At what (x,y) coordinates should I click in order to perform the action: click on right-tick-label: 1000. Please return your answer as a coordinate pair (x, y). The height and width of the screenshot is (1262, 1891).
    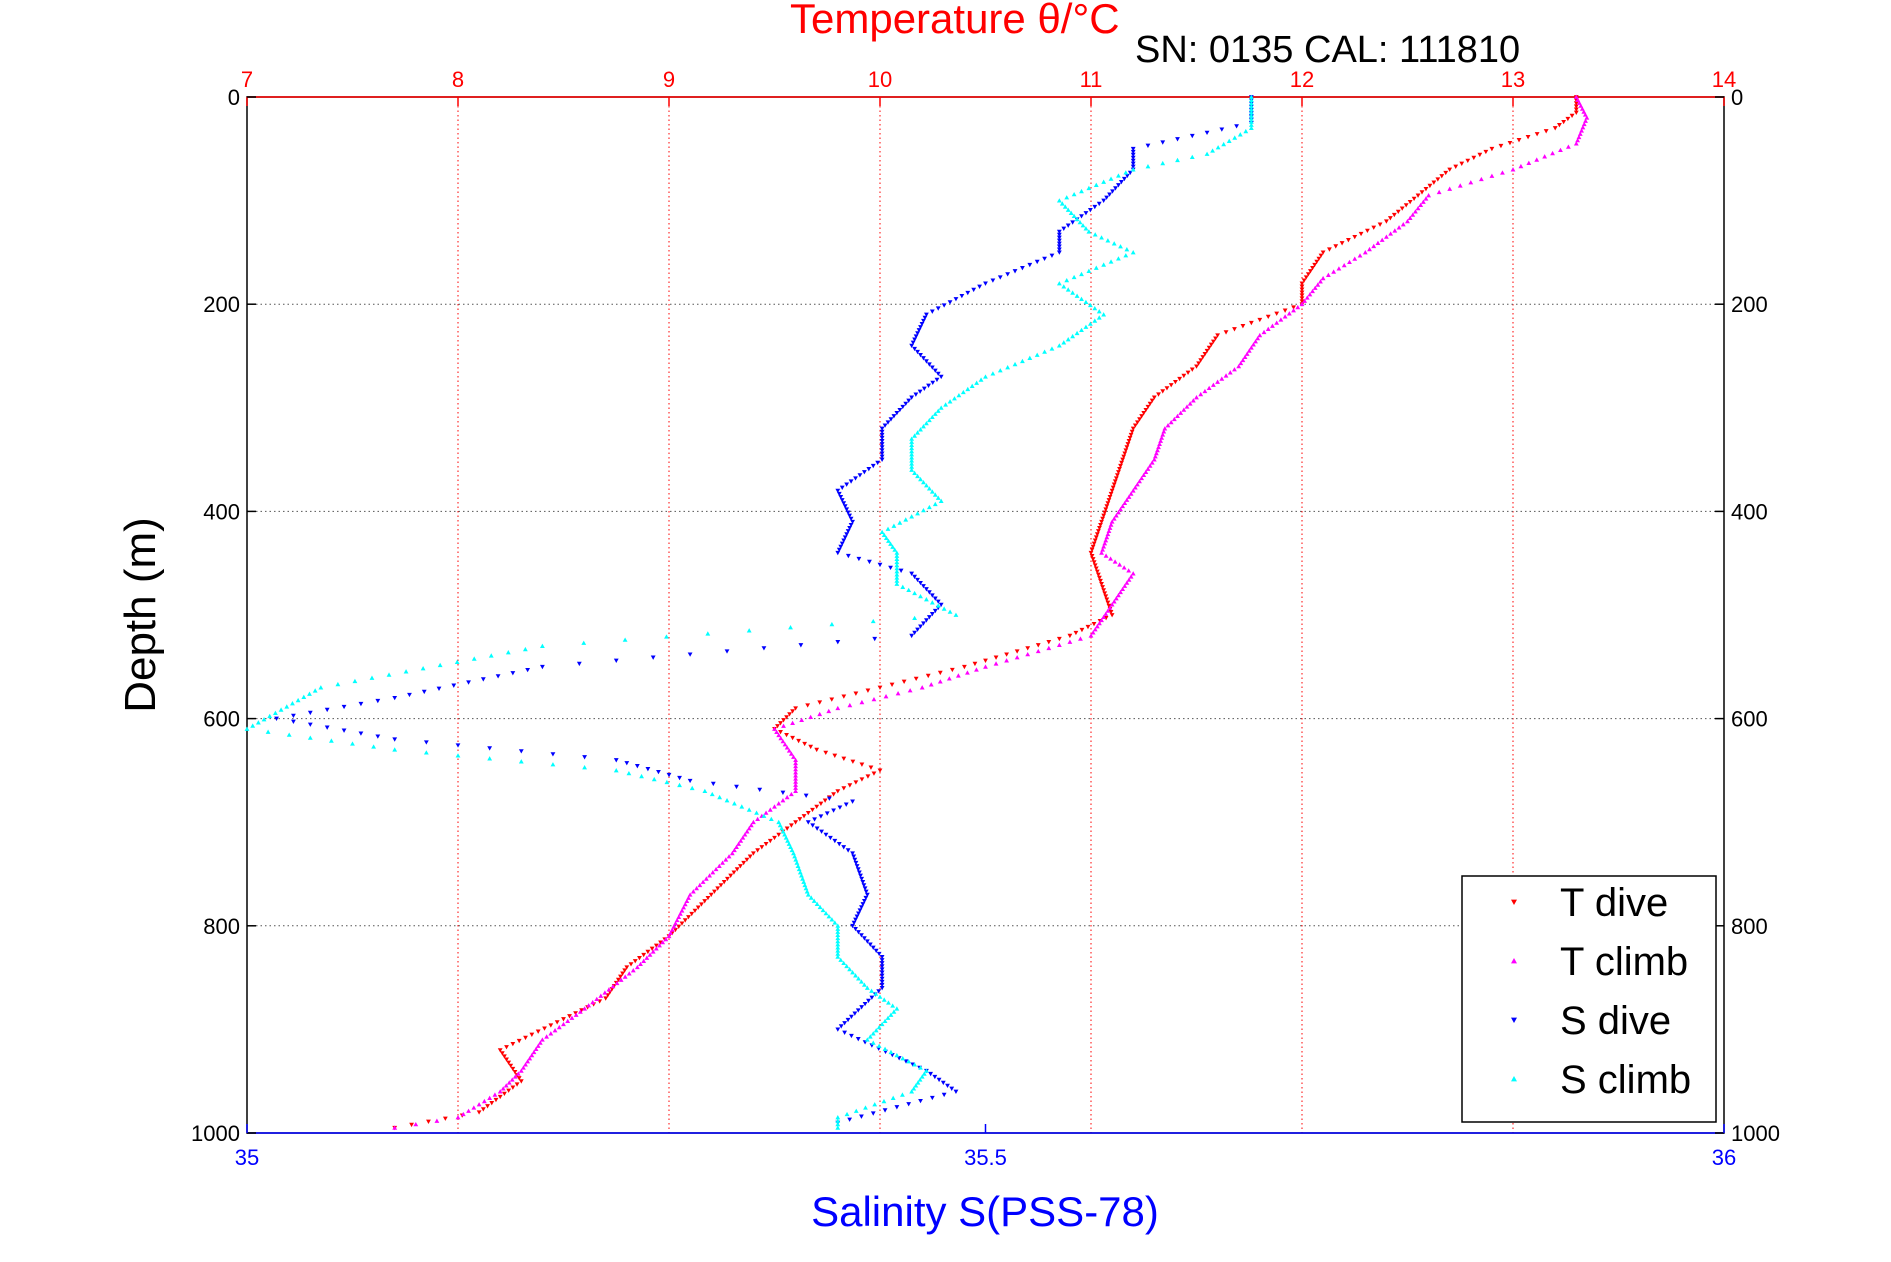
    Looking at the image, I should click on (1755, 1133).